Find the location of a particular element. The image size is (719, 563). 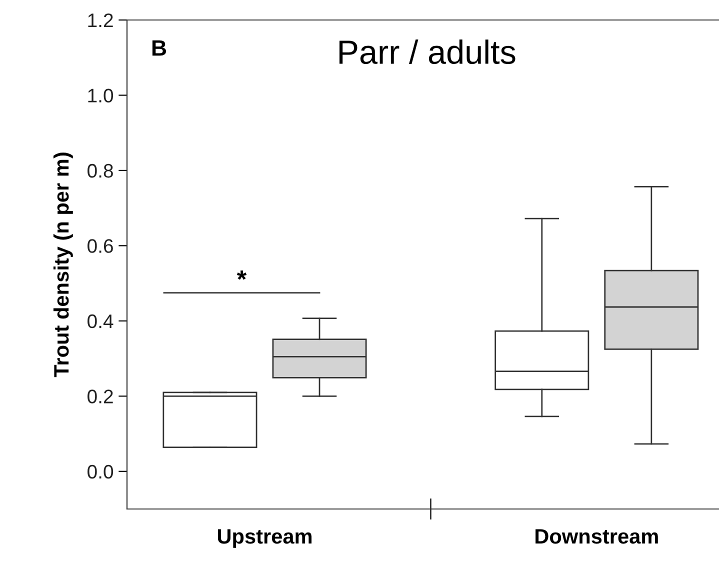

annotation: B is located at coordinates (159, 48).